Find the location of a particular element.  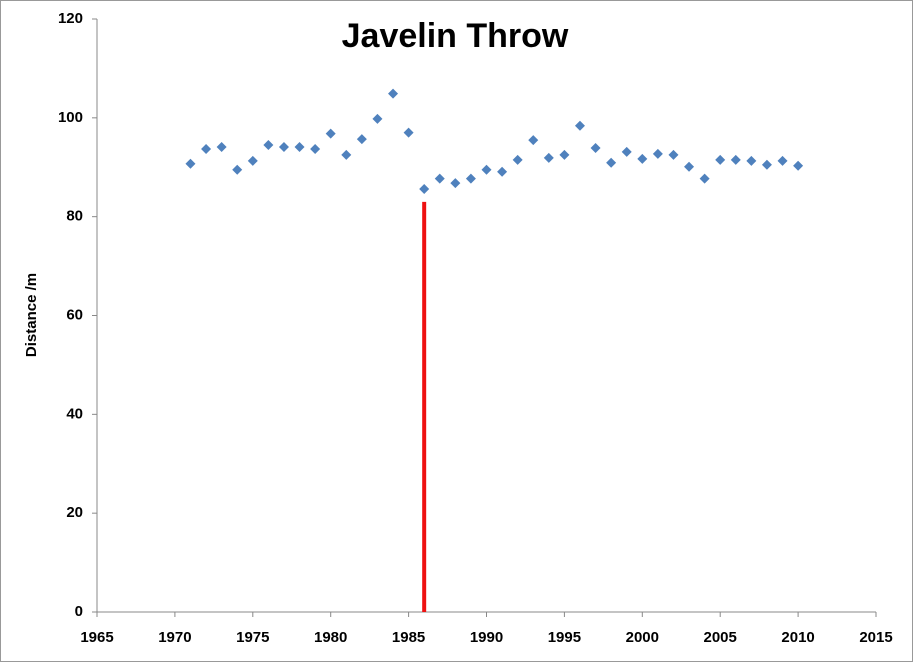

x-tick-label: 1980 is located at coordinates (330, 637).